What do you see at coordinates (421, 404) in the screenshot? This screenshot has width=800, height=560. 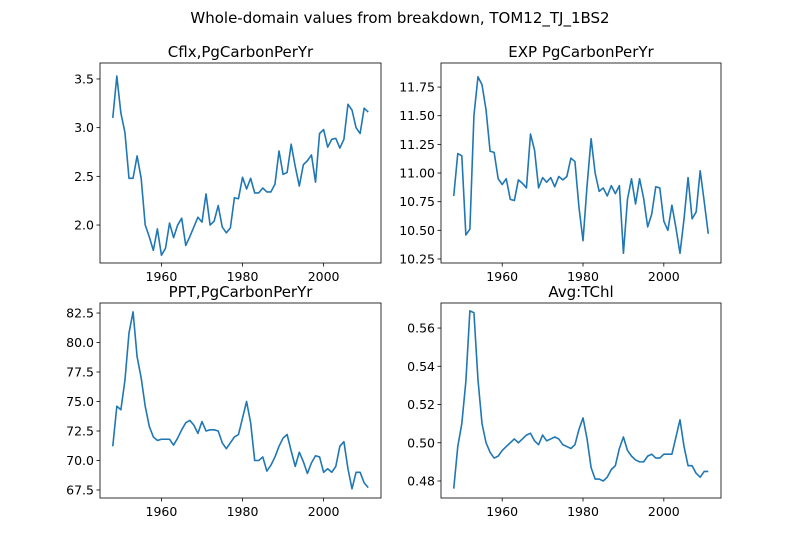 I see `y-tick-label: 0.52` at bounding box center [421, 404].